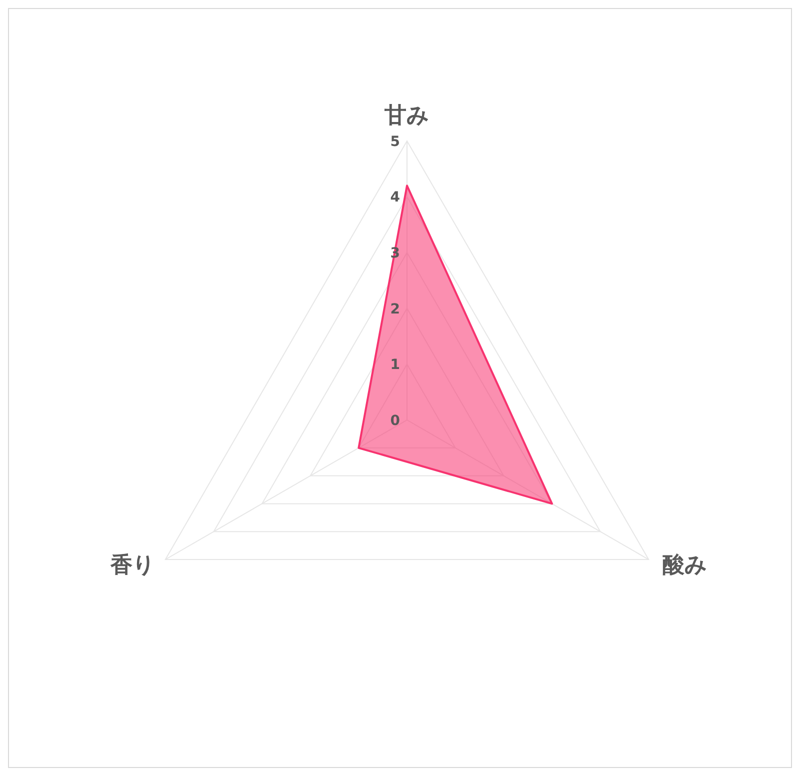 The width and height of the screenshot is (800, 776). What do you see at coordinates (395, 142) in the screenshot?
I see `y-tick-label: 5` at bounding box center [395, 142].